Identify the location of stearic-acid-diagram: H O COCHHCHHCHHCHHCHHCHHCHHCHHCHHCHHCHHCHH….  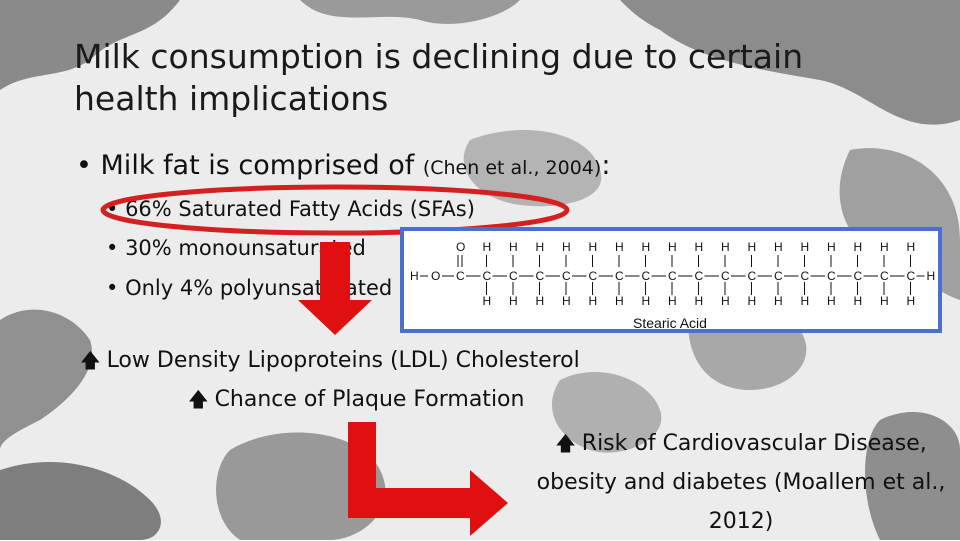
(671, 280).